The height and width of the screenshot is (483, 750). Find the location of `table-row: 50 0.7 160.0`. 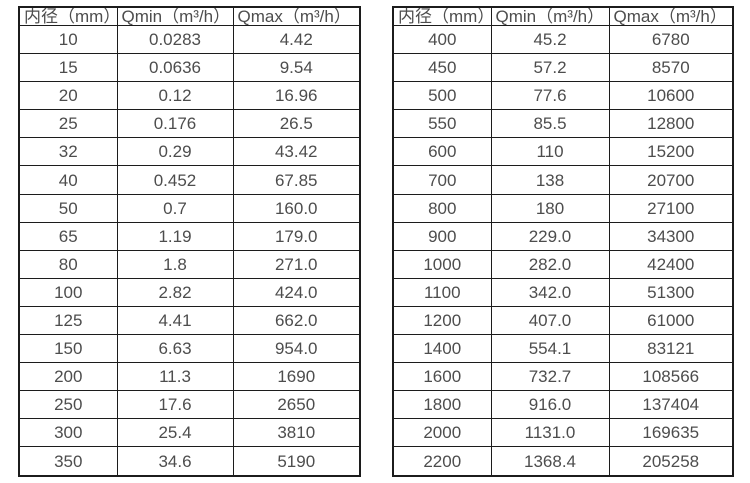

table-row: 50 0.7 160.0 is located at coordinates (189, 208).